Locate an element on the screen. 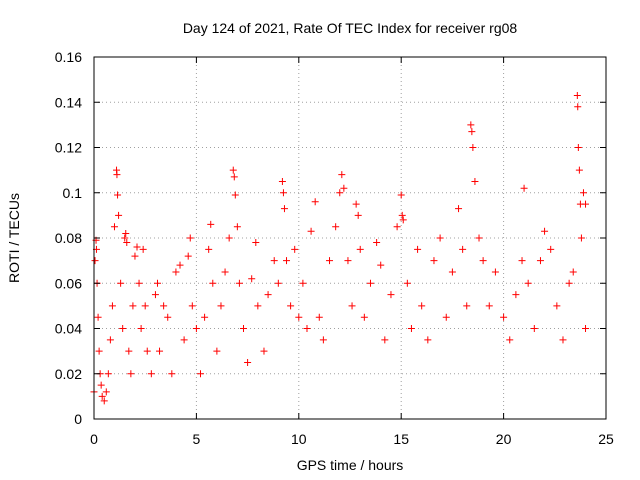 This screenshot has width=640, height=480. x-axis-label: GPS time / hours is located at coordinates (350, 465).